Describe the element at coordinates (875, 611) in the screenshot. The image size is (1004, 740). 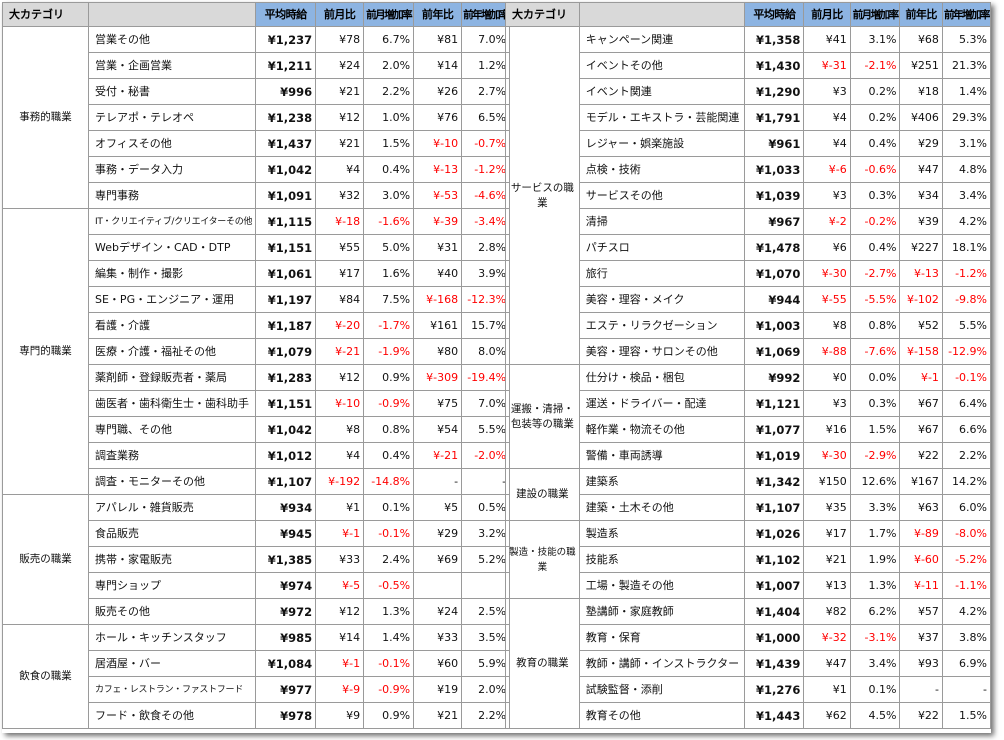
I see `mom-rate-cell: 6.2%` at that location.